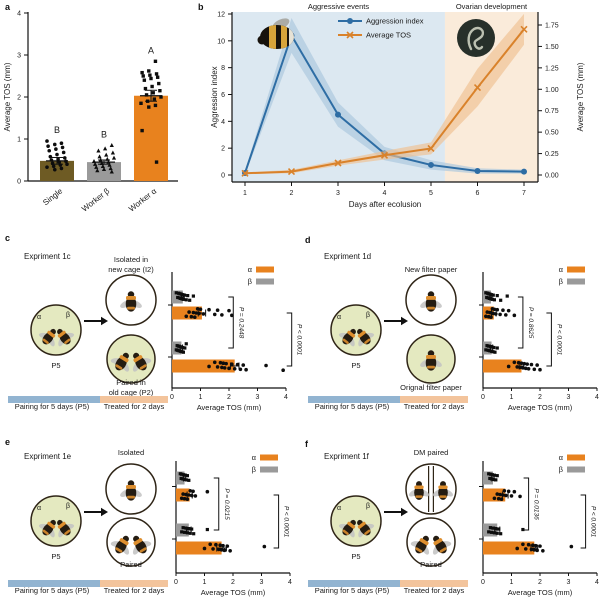 The width and height of the screenshot is (600, 599). Describe the element at coordinates (388, 35) in the screenshot. I see `legend-label: Average TOS` at that location.